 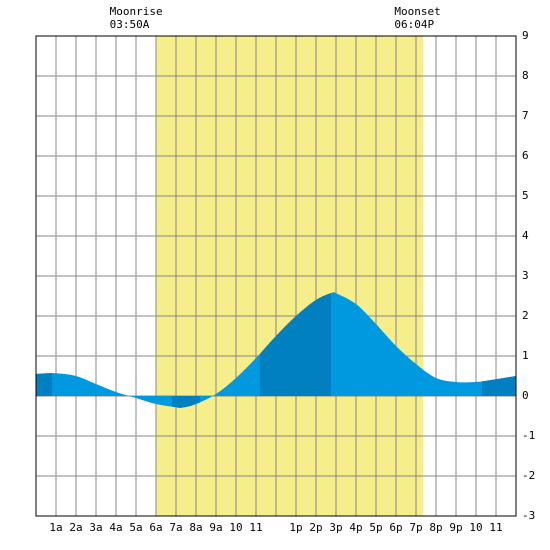 What do you see at coordinates (195, 527) in the screenshot?
I see `x-tick-label: 8a` at bounding box center [195, 527].